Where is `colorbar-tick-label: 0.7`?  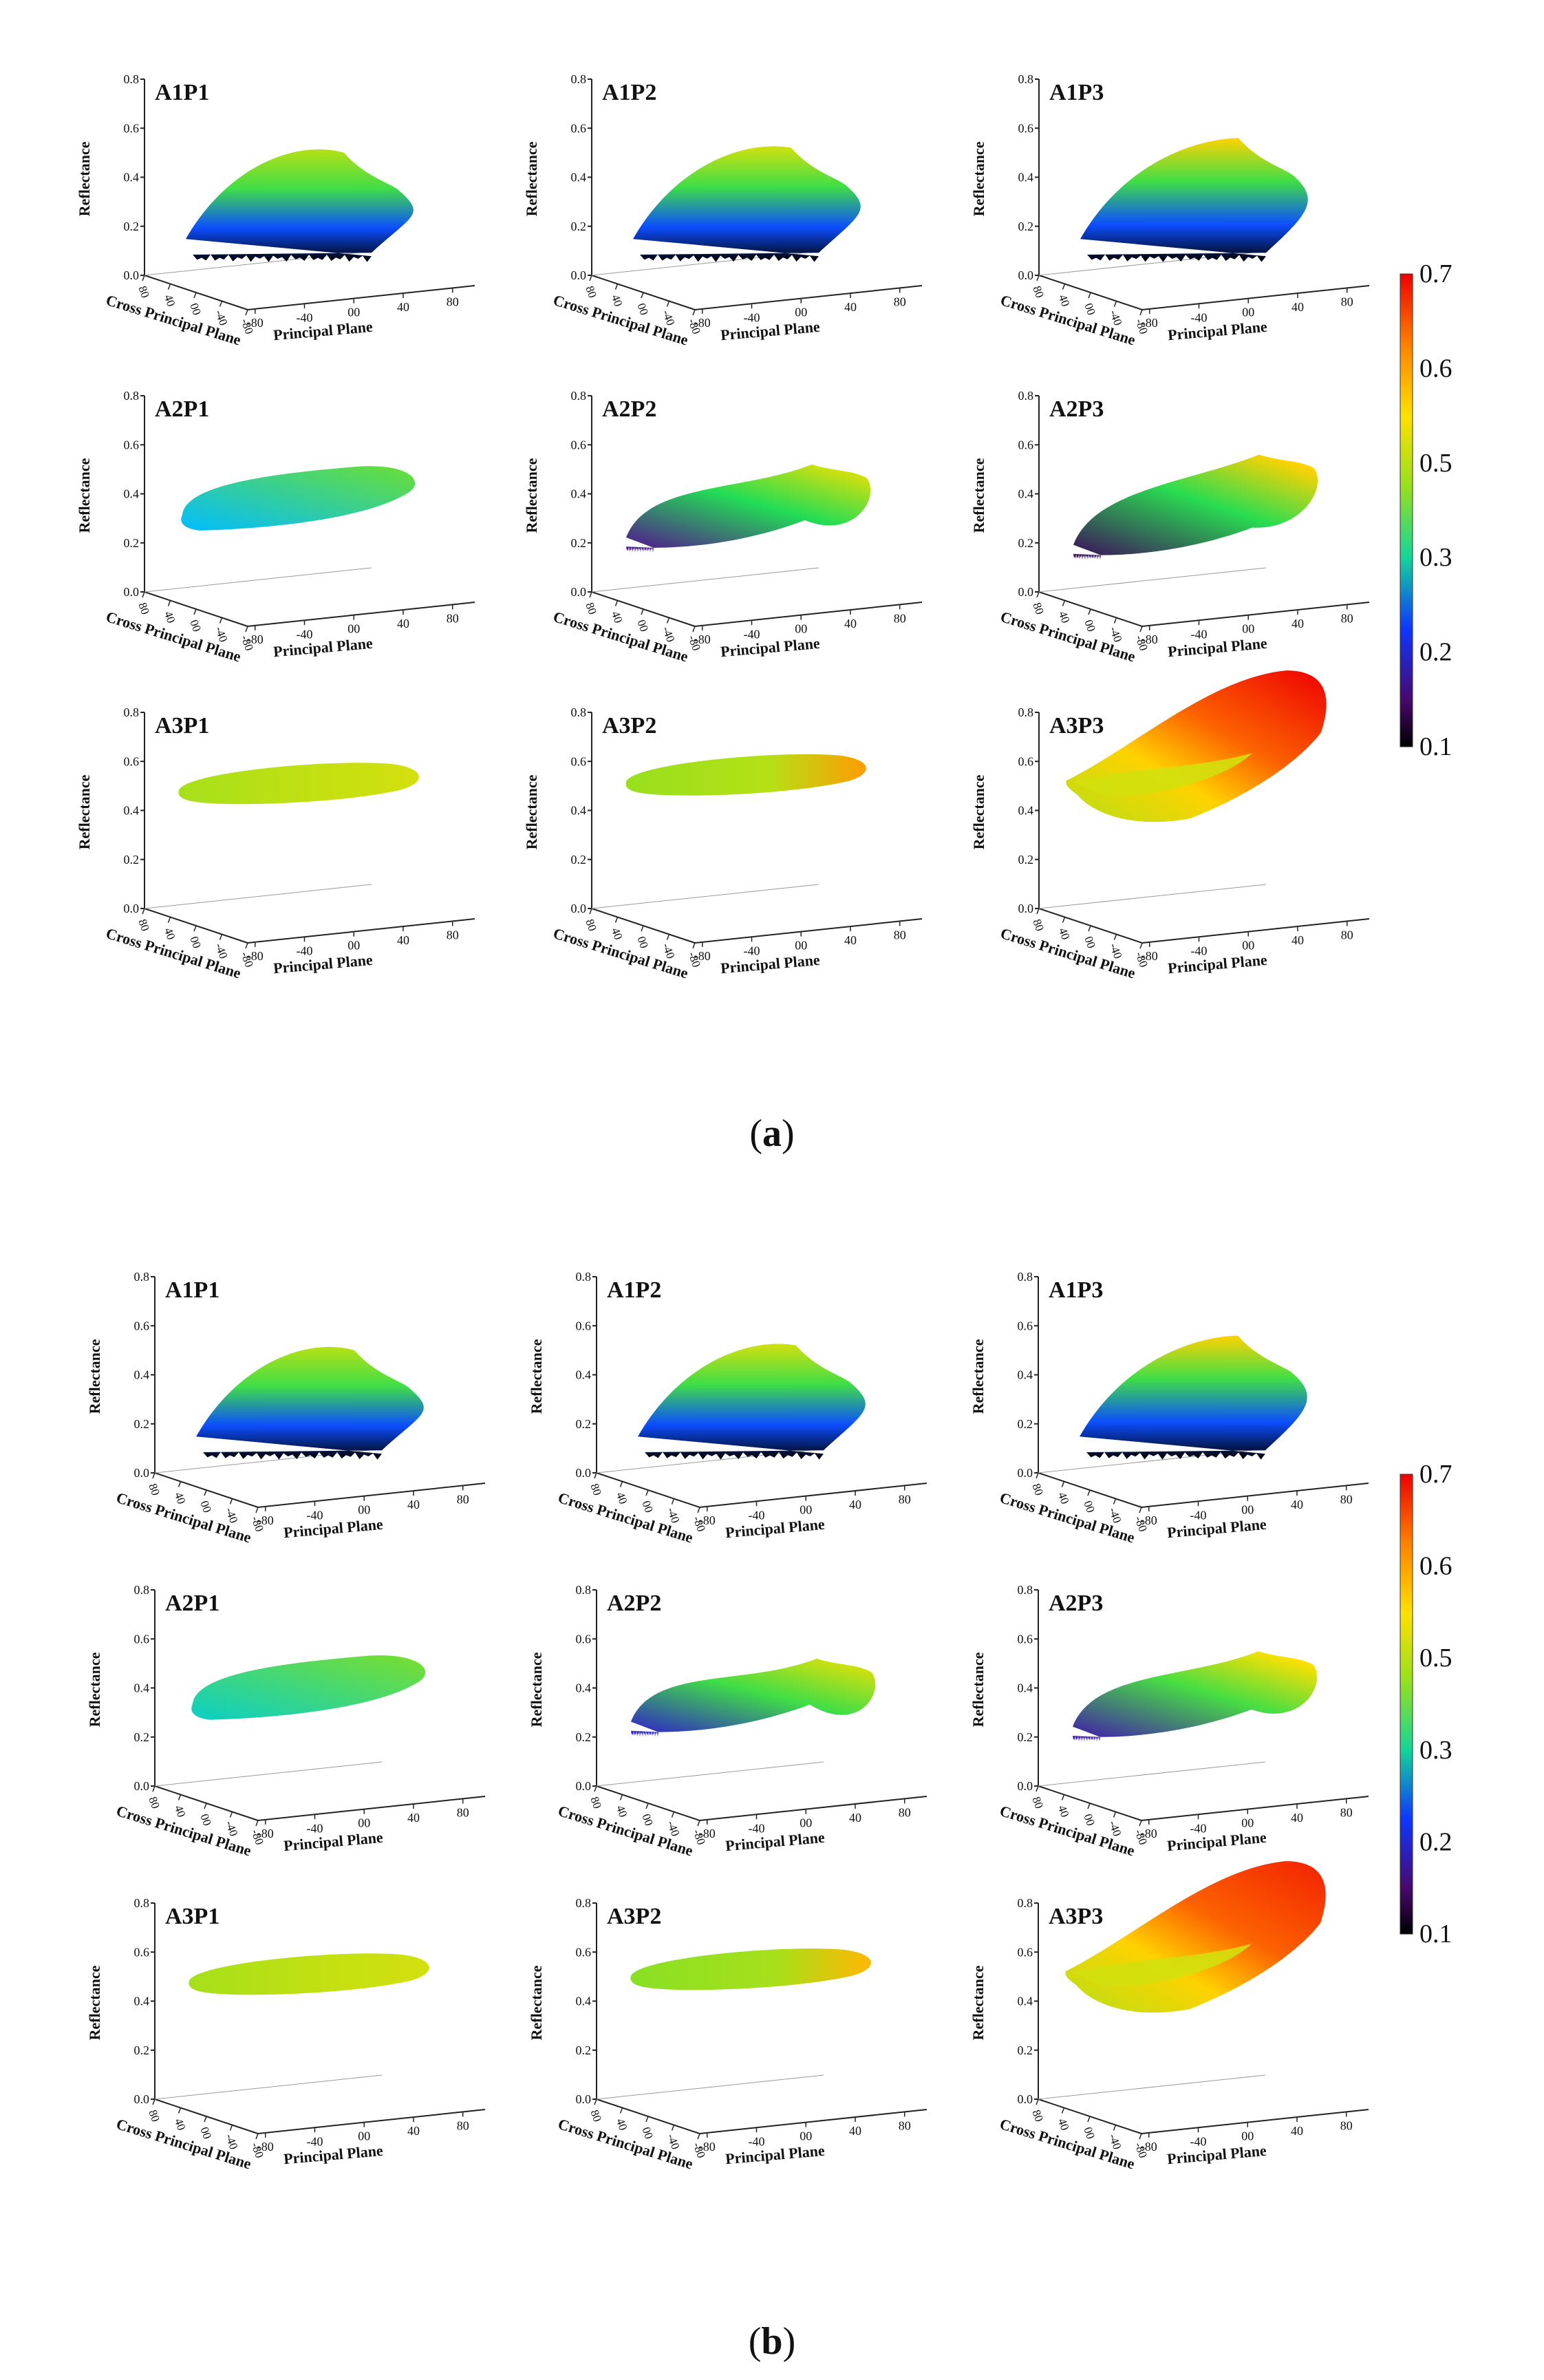
colorbar-tick-label: 0.7 is located at coordinates (1436, 273).